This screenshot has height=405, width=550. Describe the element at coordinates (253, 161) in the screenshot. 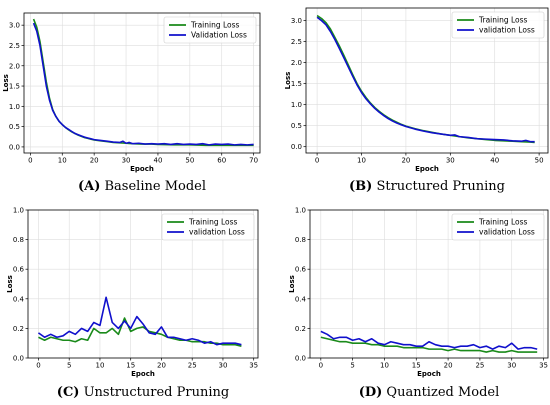

I see `x-tick-label: 70` at that location.